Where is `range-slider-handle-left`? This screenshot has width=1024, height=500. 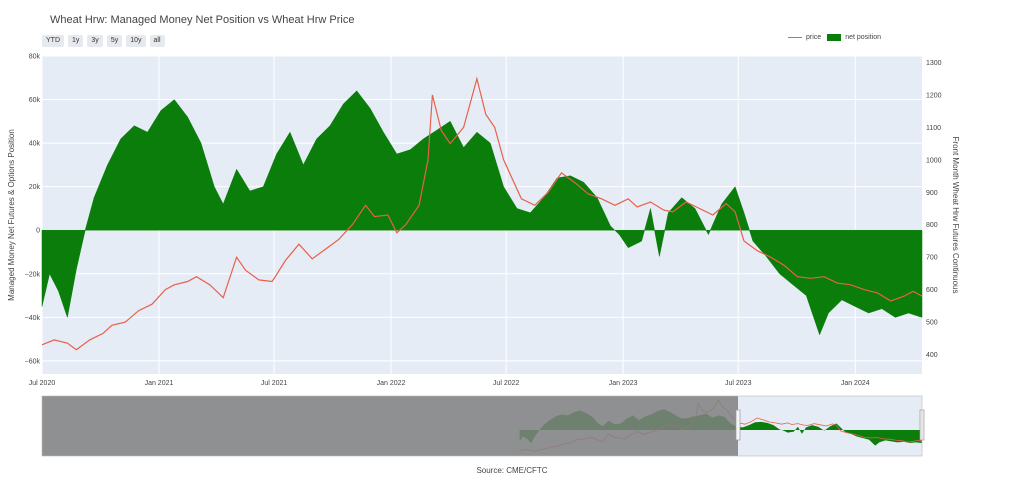 range-slider-handle-left is located at coordinates (738, 425).